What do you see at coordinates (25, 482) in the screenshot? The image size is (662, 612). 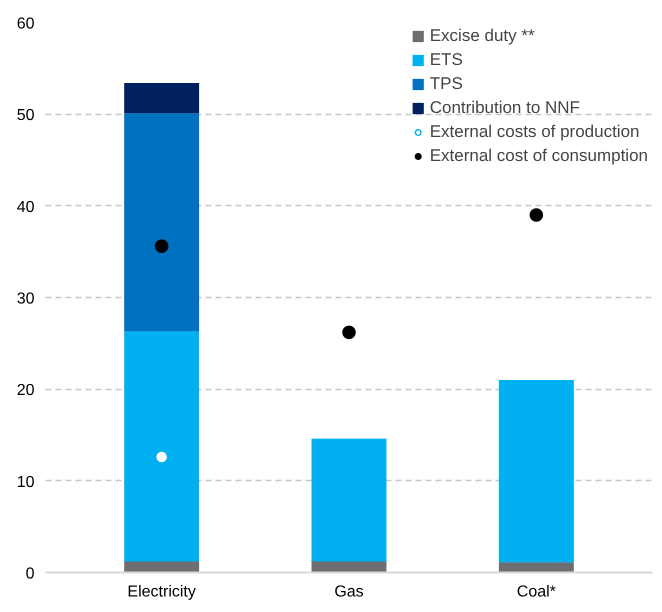 I see `y-tick-label: 10` at bounding box center [25, 482].